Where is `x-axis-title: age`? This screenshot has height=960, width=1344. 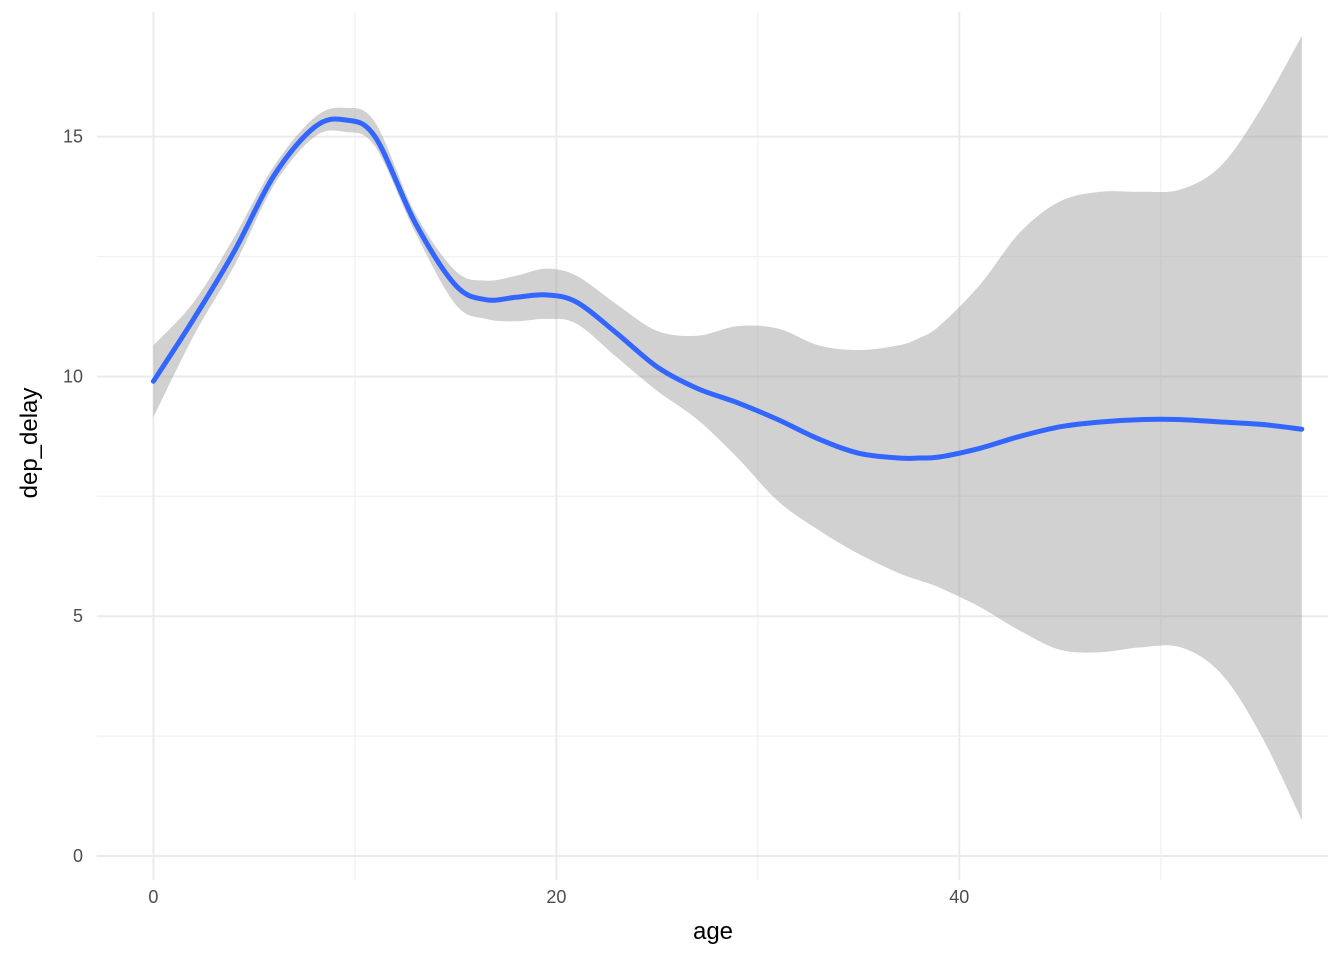 x-axis-title: age is located at coordinates (713, 931).